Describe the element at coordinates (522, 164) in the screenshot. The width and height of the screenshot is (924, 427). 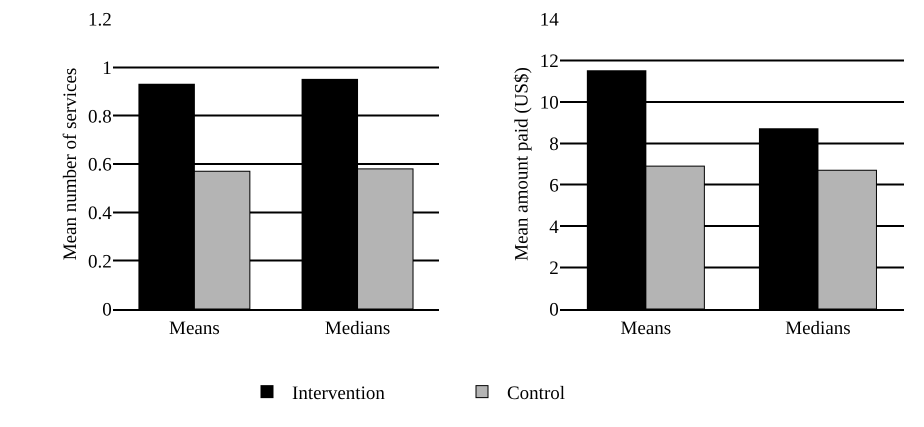
I see `y-axis-title: Mean amount paid (US$)` at that location.